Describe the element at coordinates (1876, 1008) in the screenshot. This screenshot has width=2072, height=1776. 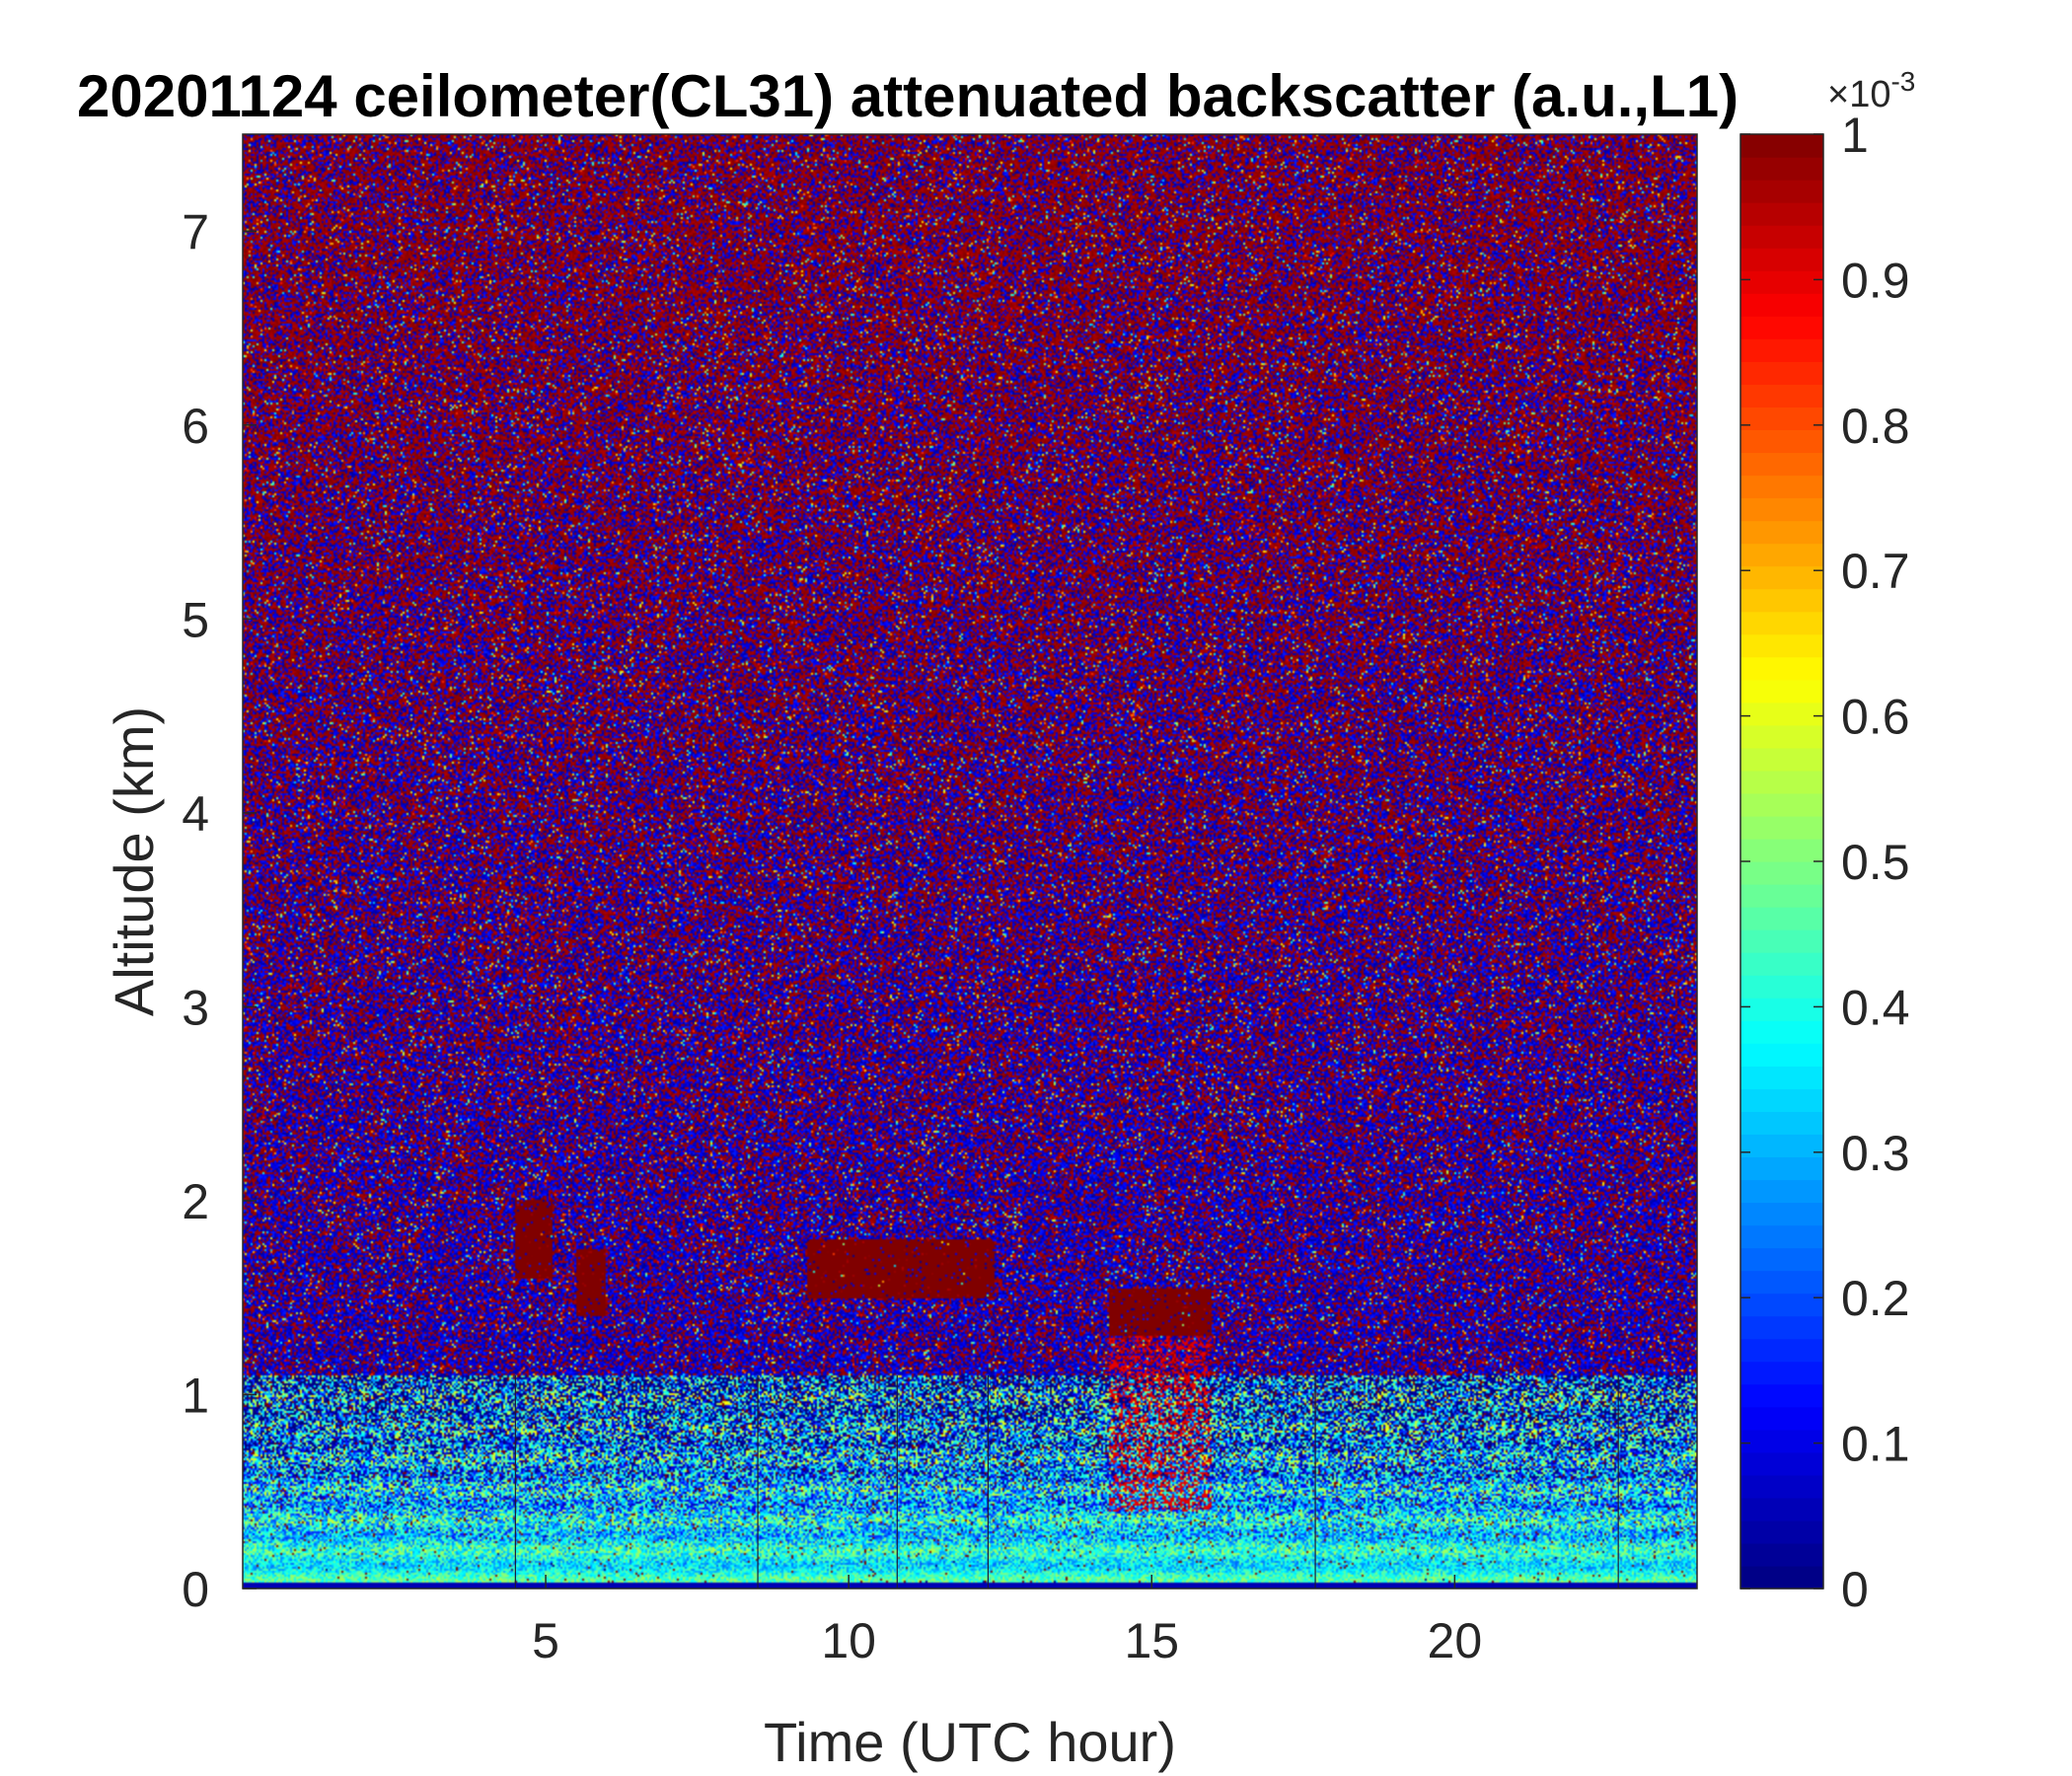
I see `colorbar-tick-label: 0.4` at that location.